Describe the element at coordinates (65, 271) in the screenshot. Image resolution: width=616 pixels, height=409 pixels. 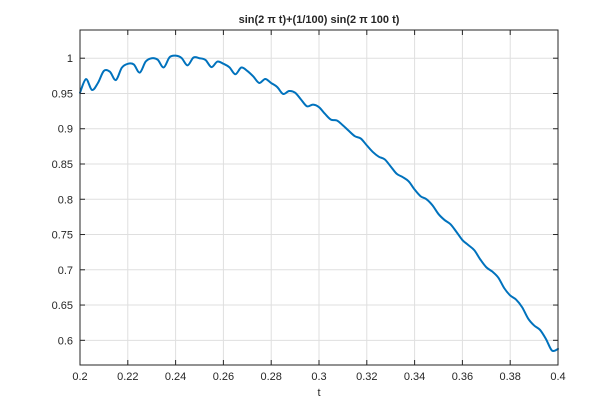
I see `y-tick-label: 0.7` at that location.